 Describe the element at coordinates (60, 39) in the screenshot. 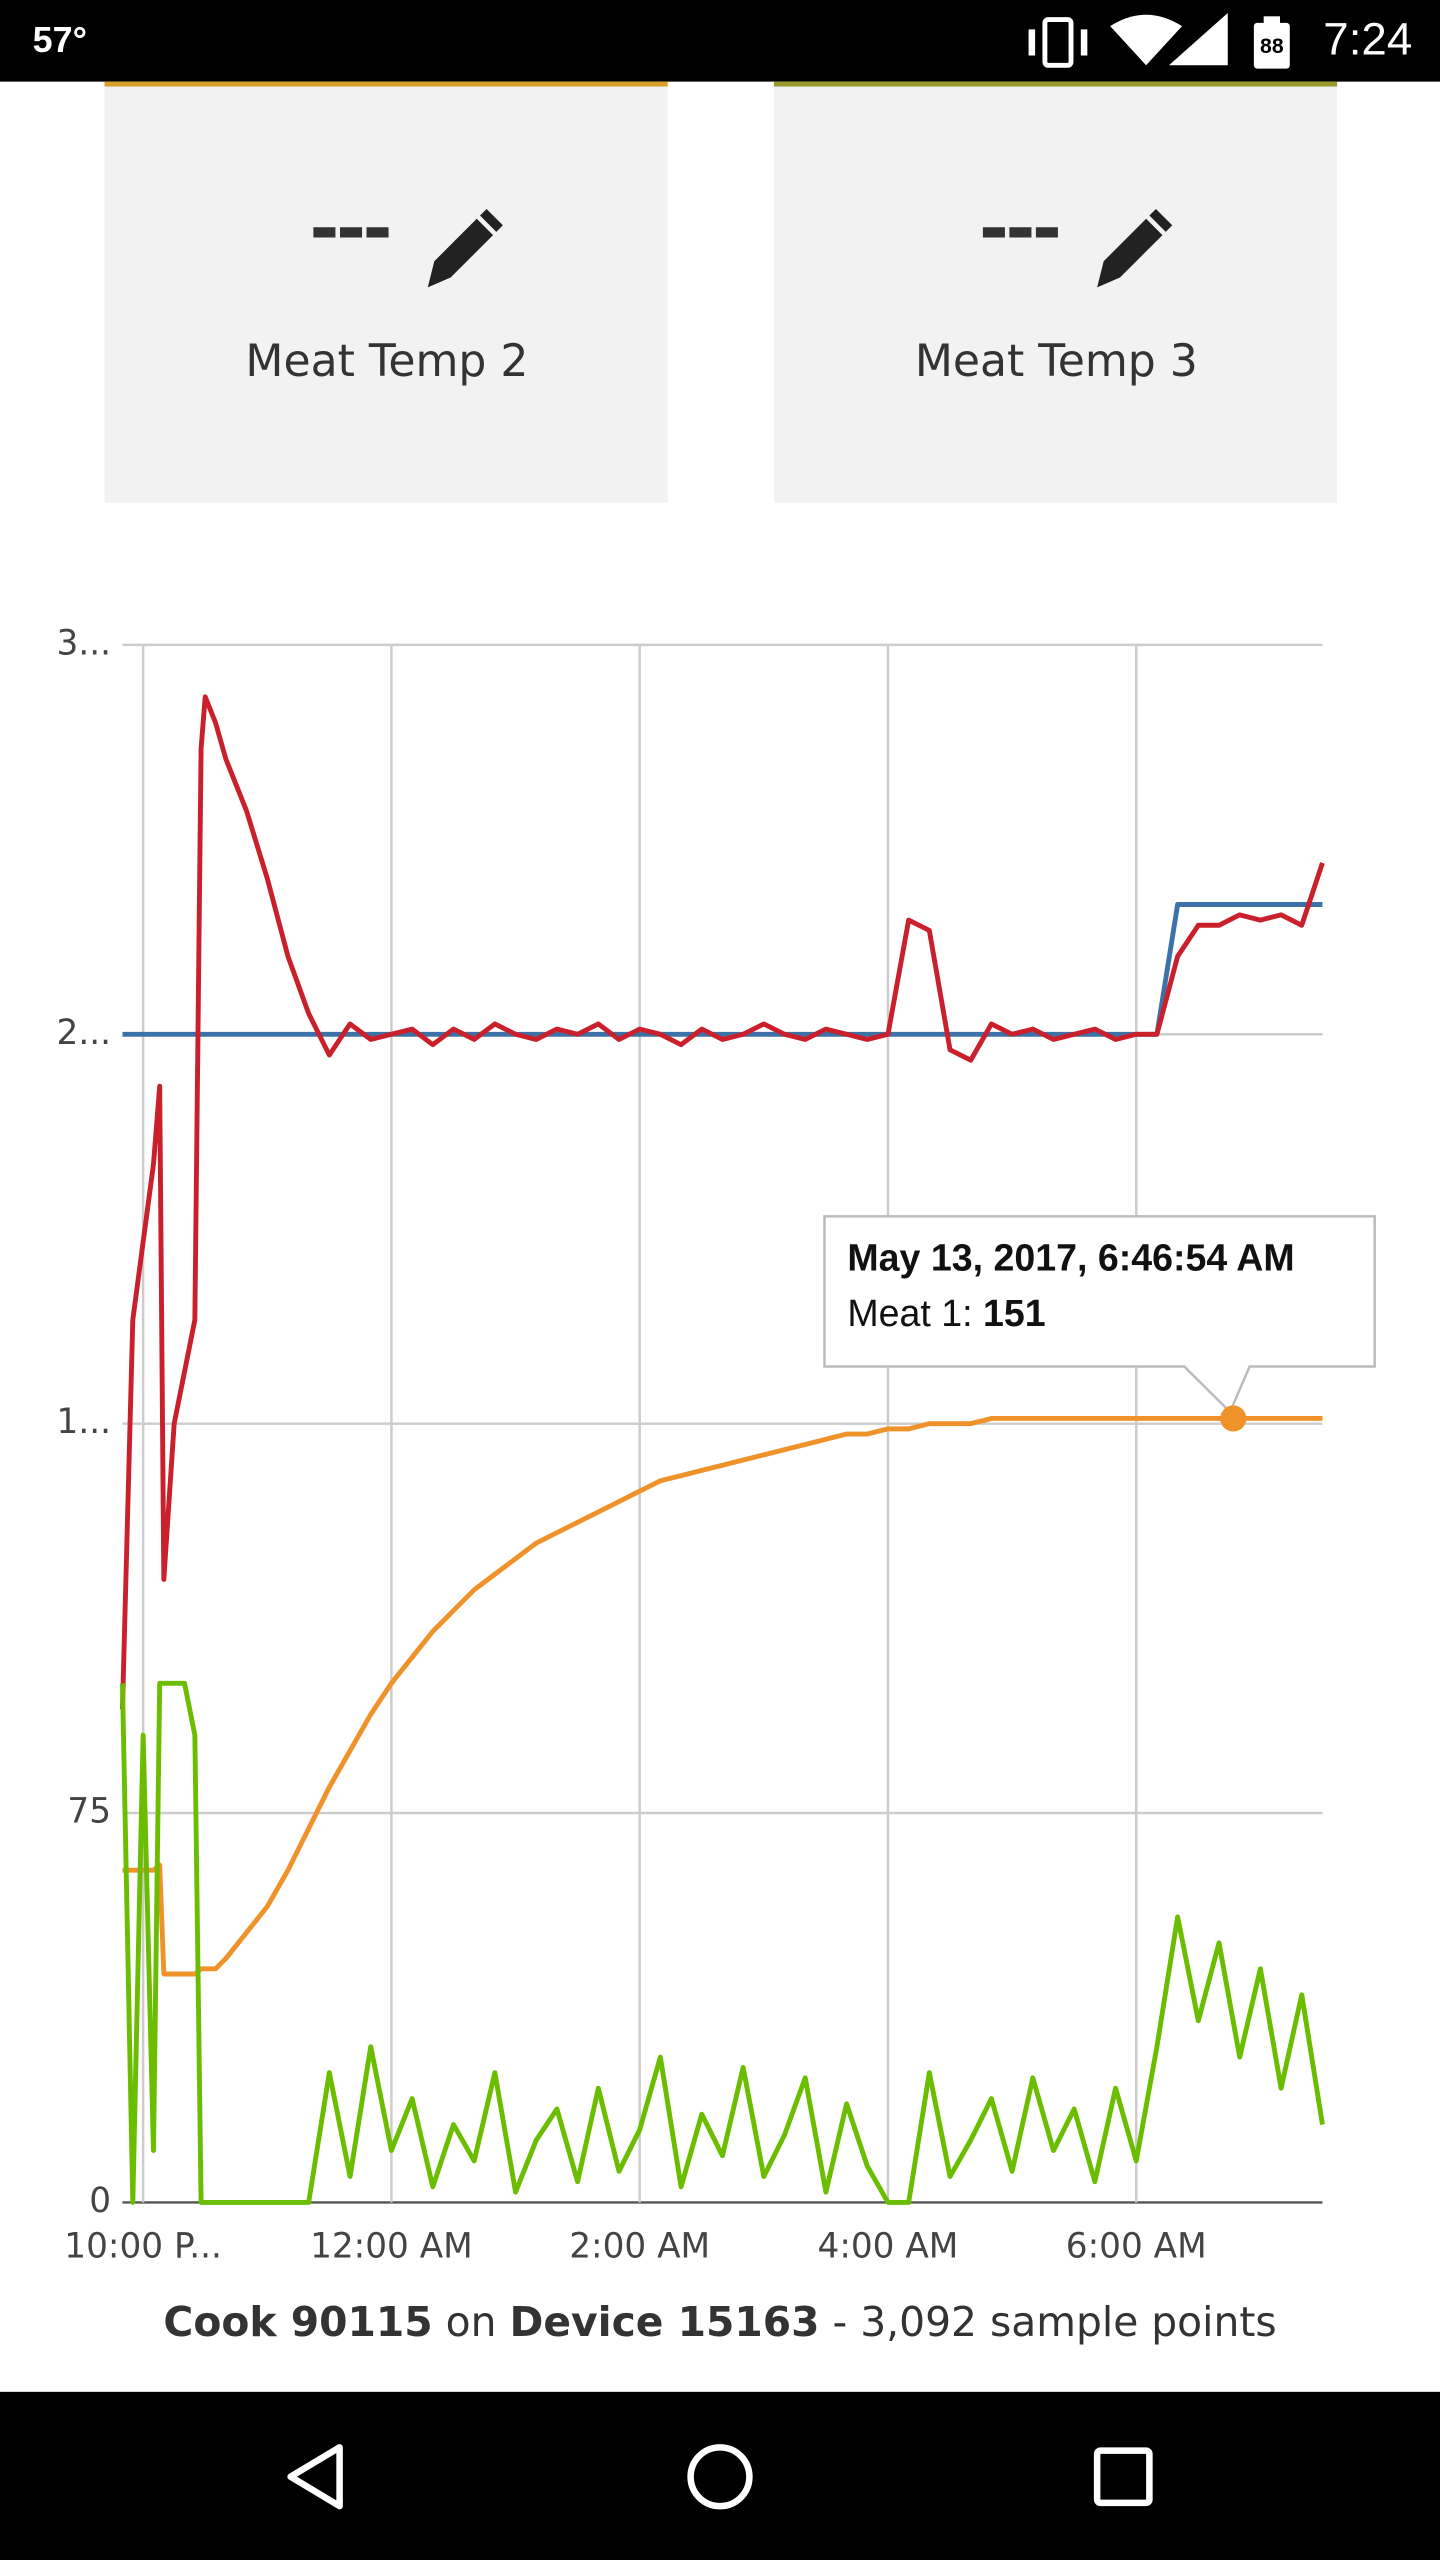

I see `status-temperature: 57°` at that location.